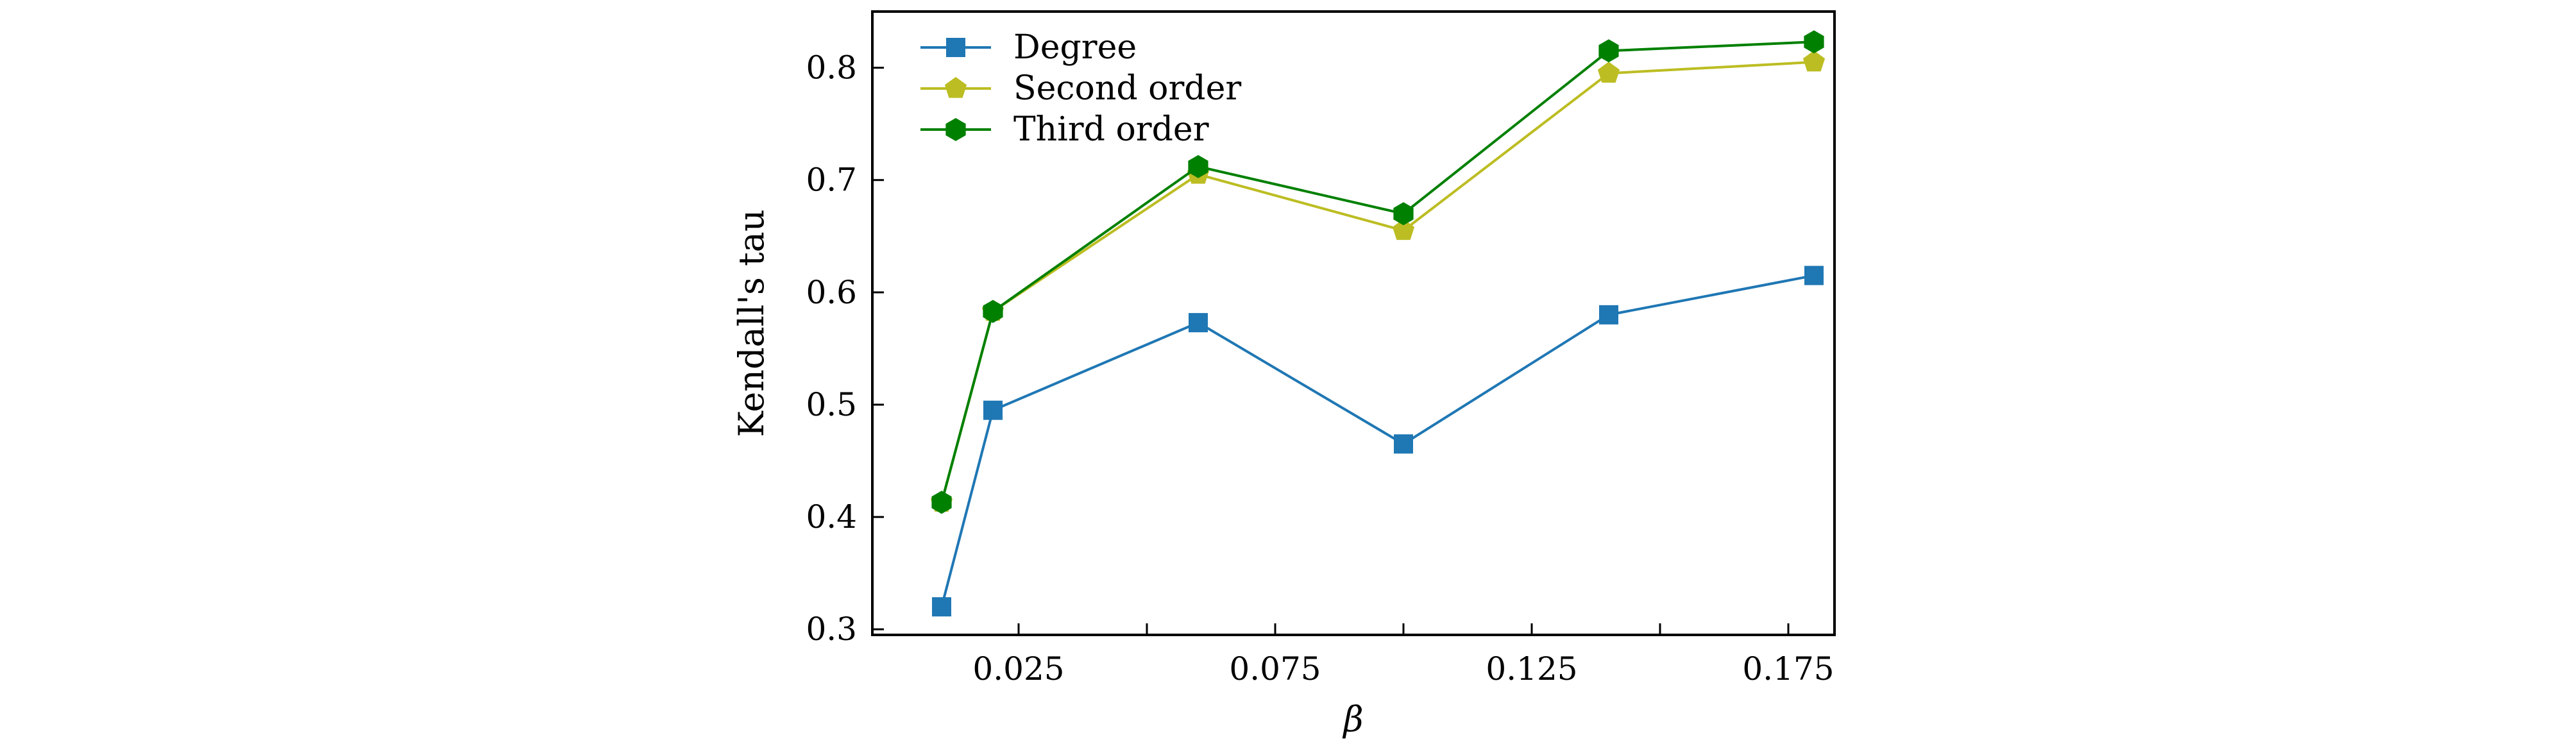 Image resolution: width=2576 pixels, height=742 pixels. I want to click on legend-label: Degree, so click(1075, 47).